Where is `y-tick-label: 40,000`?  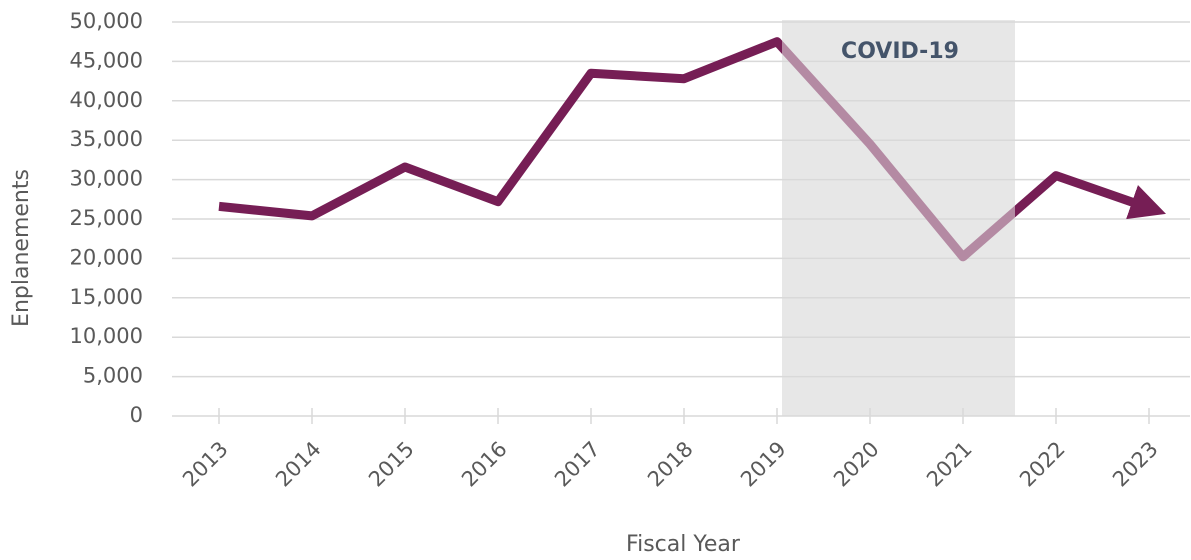 y-tick-label: 40,000 is located at coordinates (106, 100).